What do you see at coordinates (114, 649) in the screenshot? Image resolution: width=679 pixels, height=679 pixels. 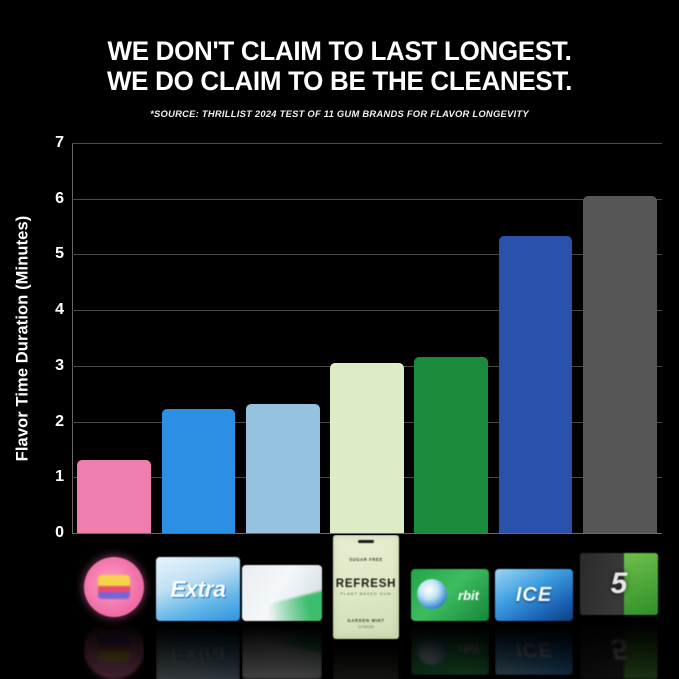 I see `bubble-gum-product-reflection` at bounding box center [114, 649].